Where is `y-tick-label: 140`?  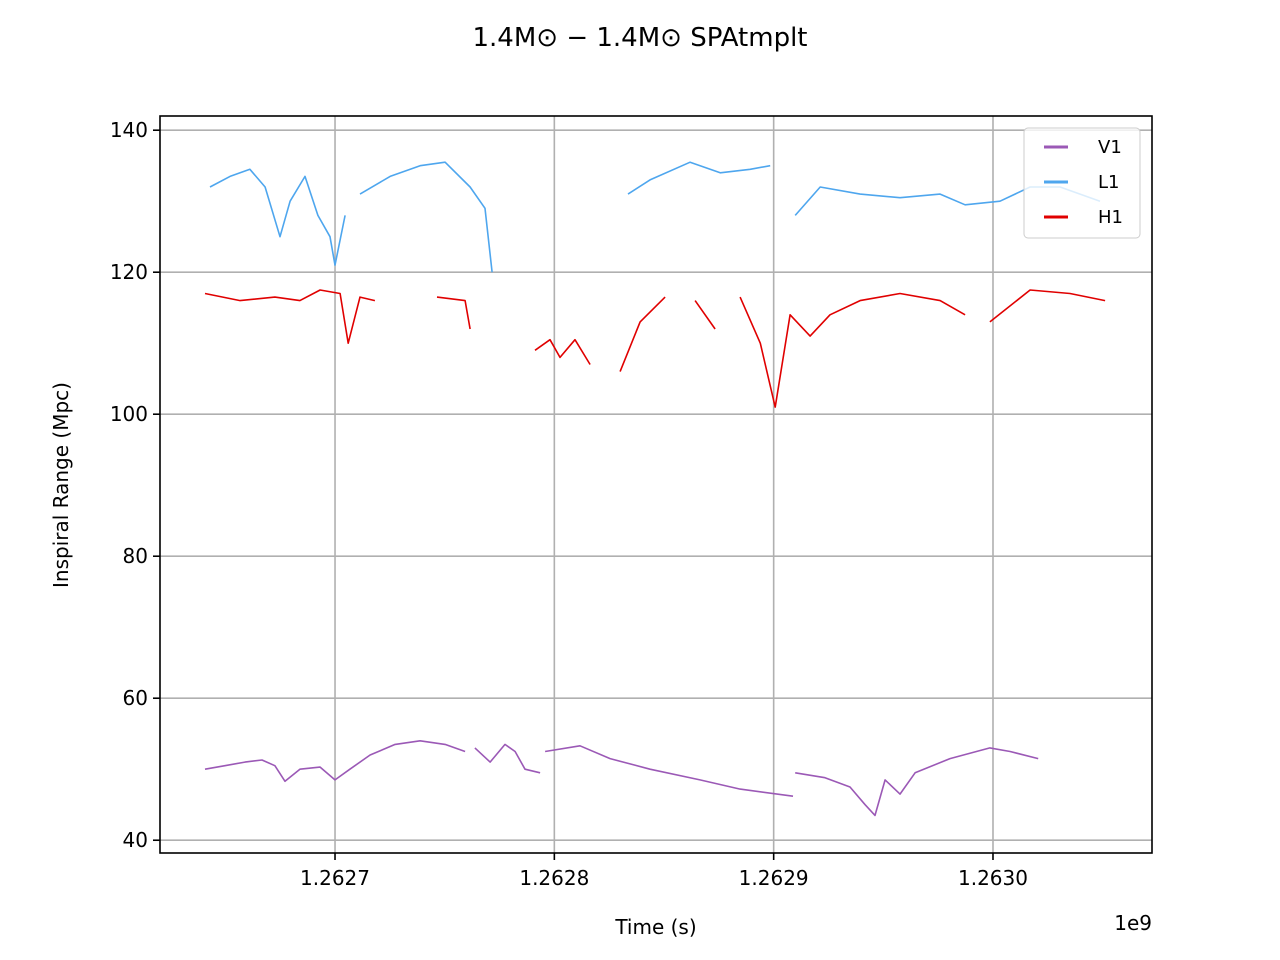
y-tick-label: 140 is located at coordinates (129, 130).